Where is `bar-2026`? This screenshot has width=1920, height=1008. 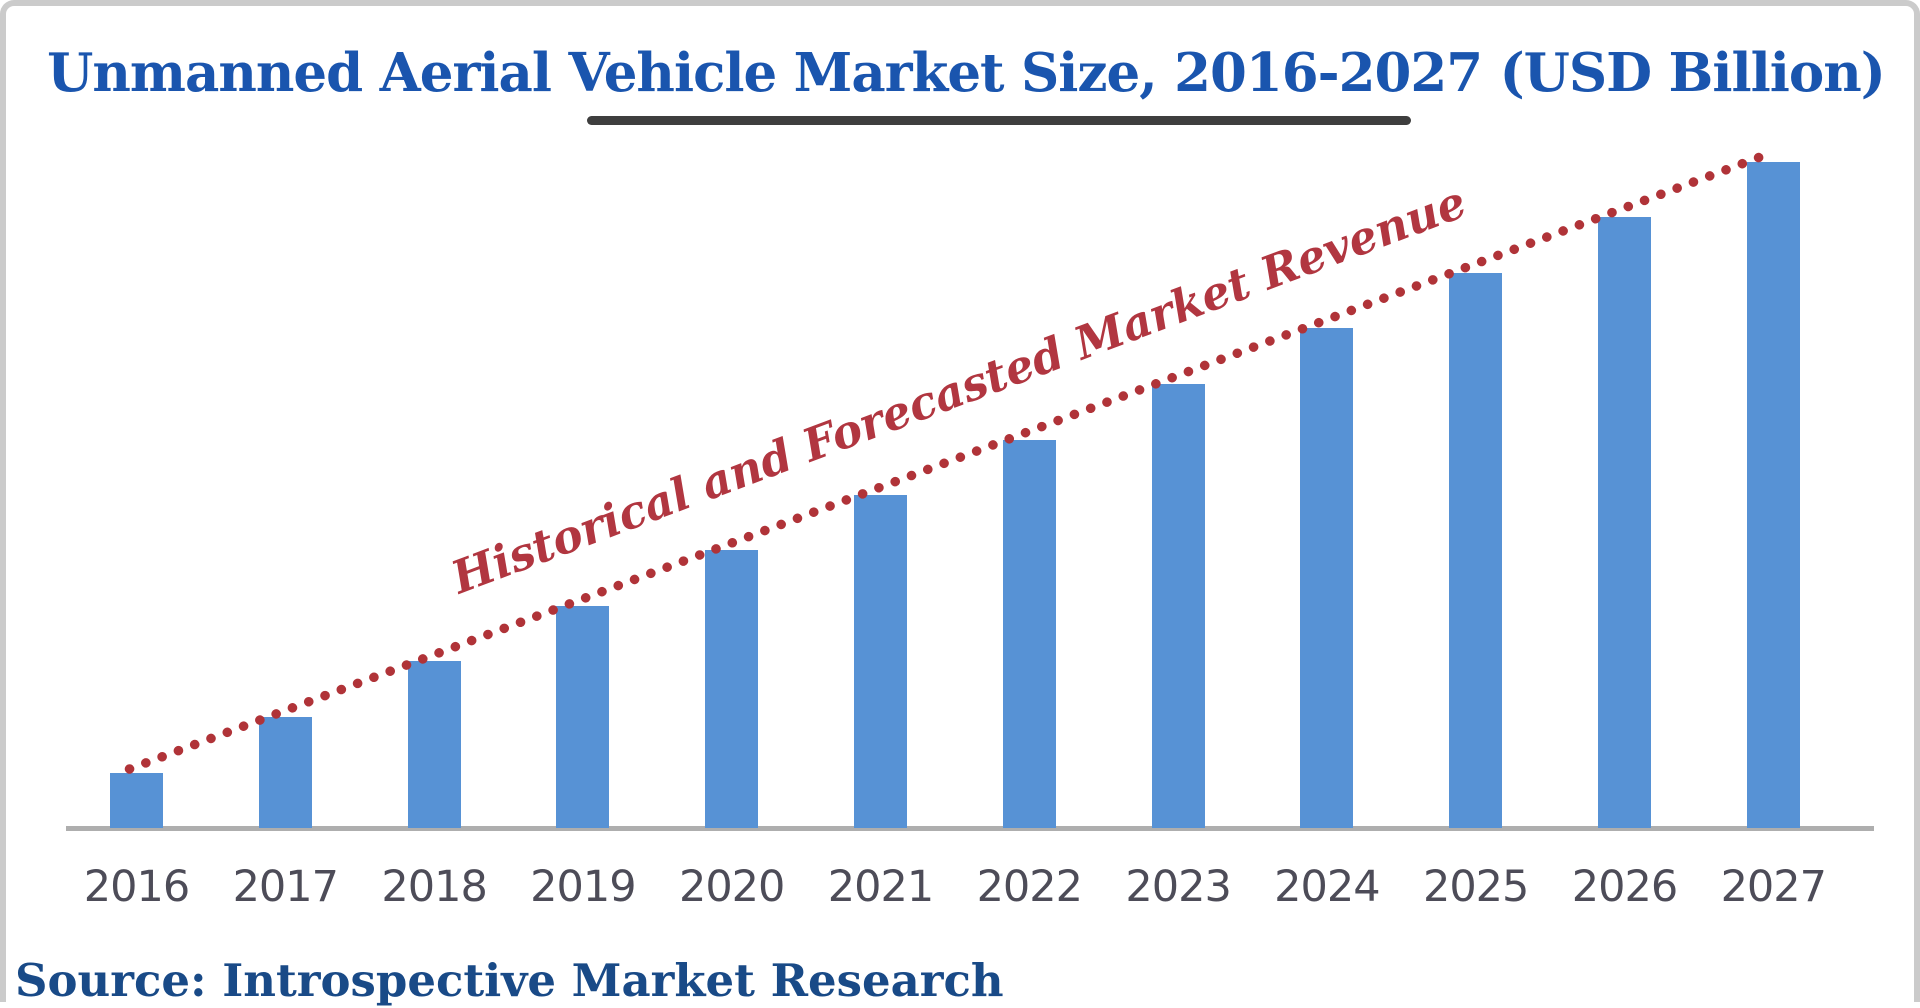 bar-2026 is located at coordinates (1624, 522).